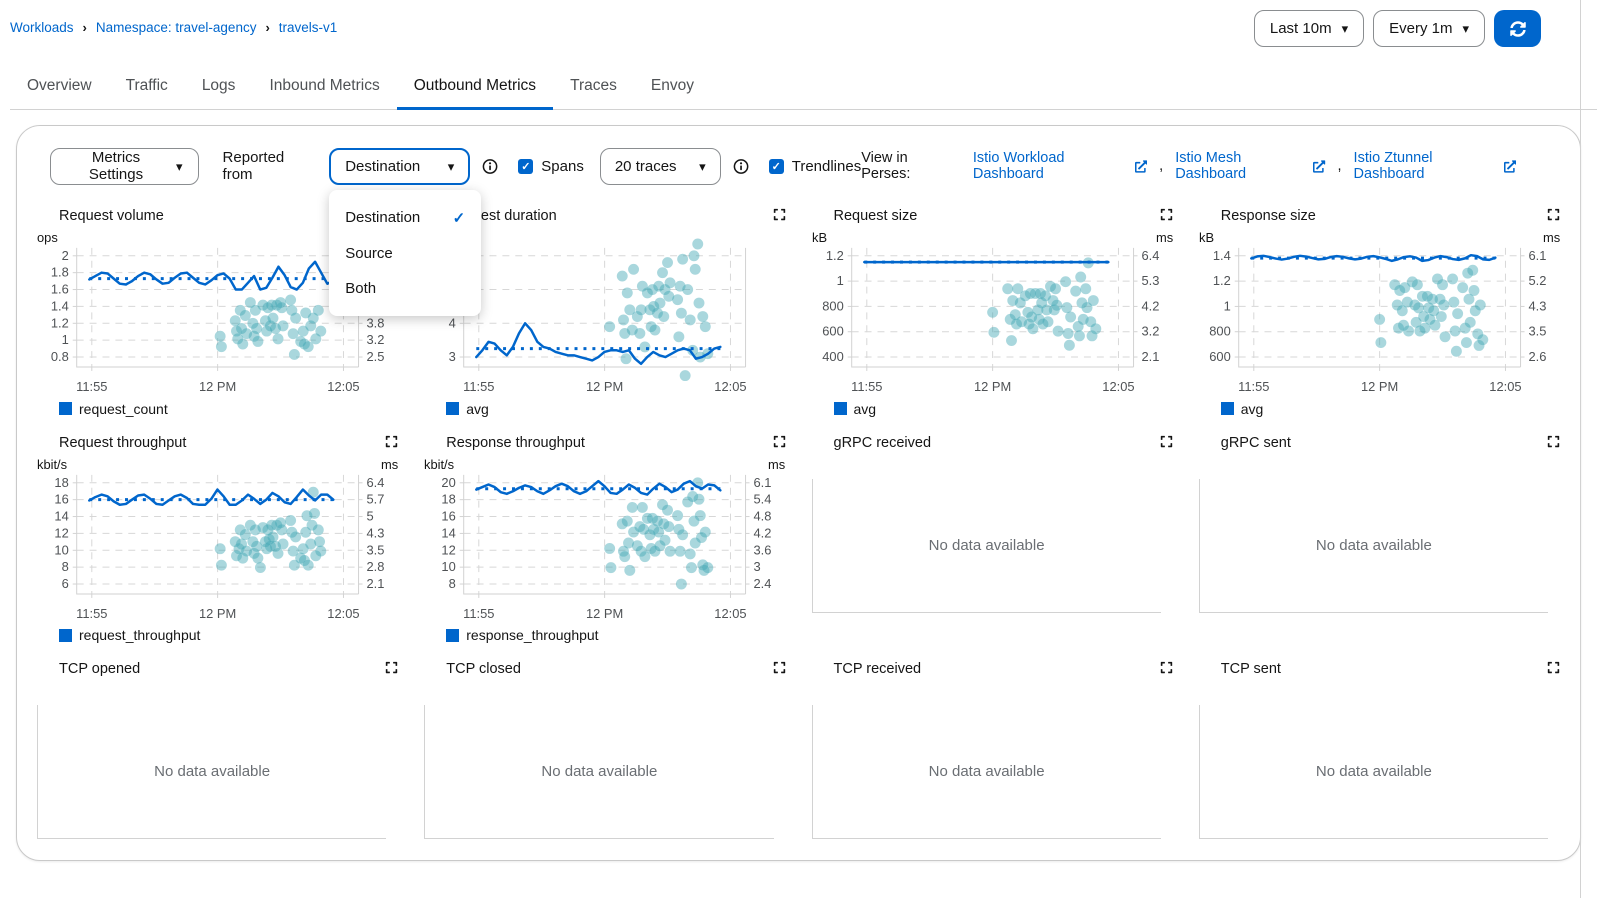 The width and height of the screenshot is (1597, 898). I want to click on chart-title: TCP opened, so click(100, 669).